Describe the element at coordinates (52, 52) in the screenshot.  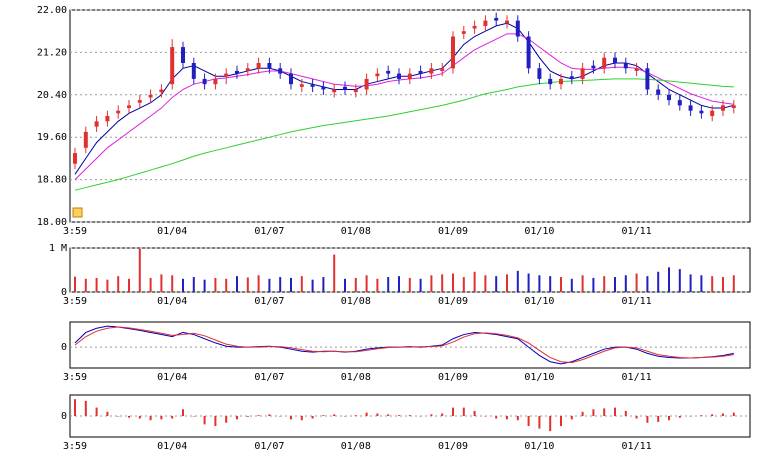
I see `y-tick-label: 21.20` at that location.